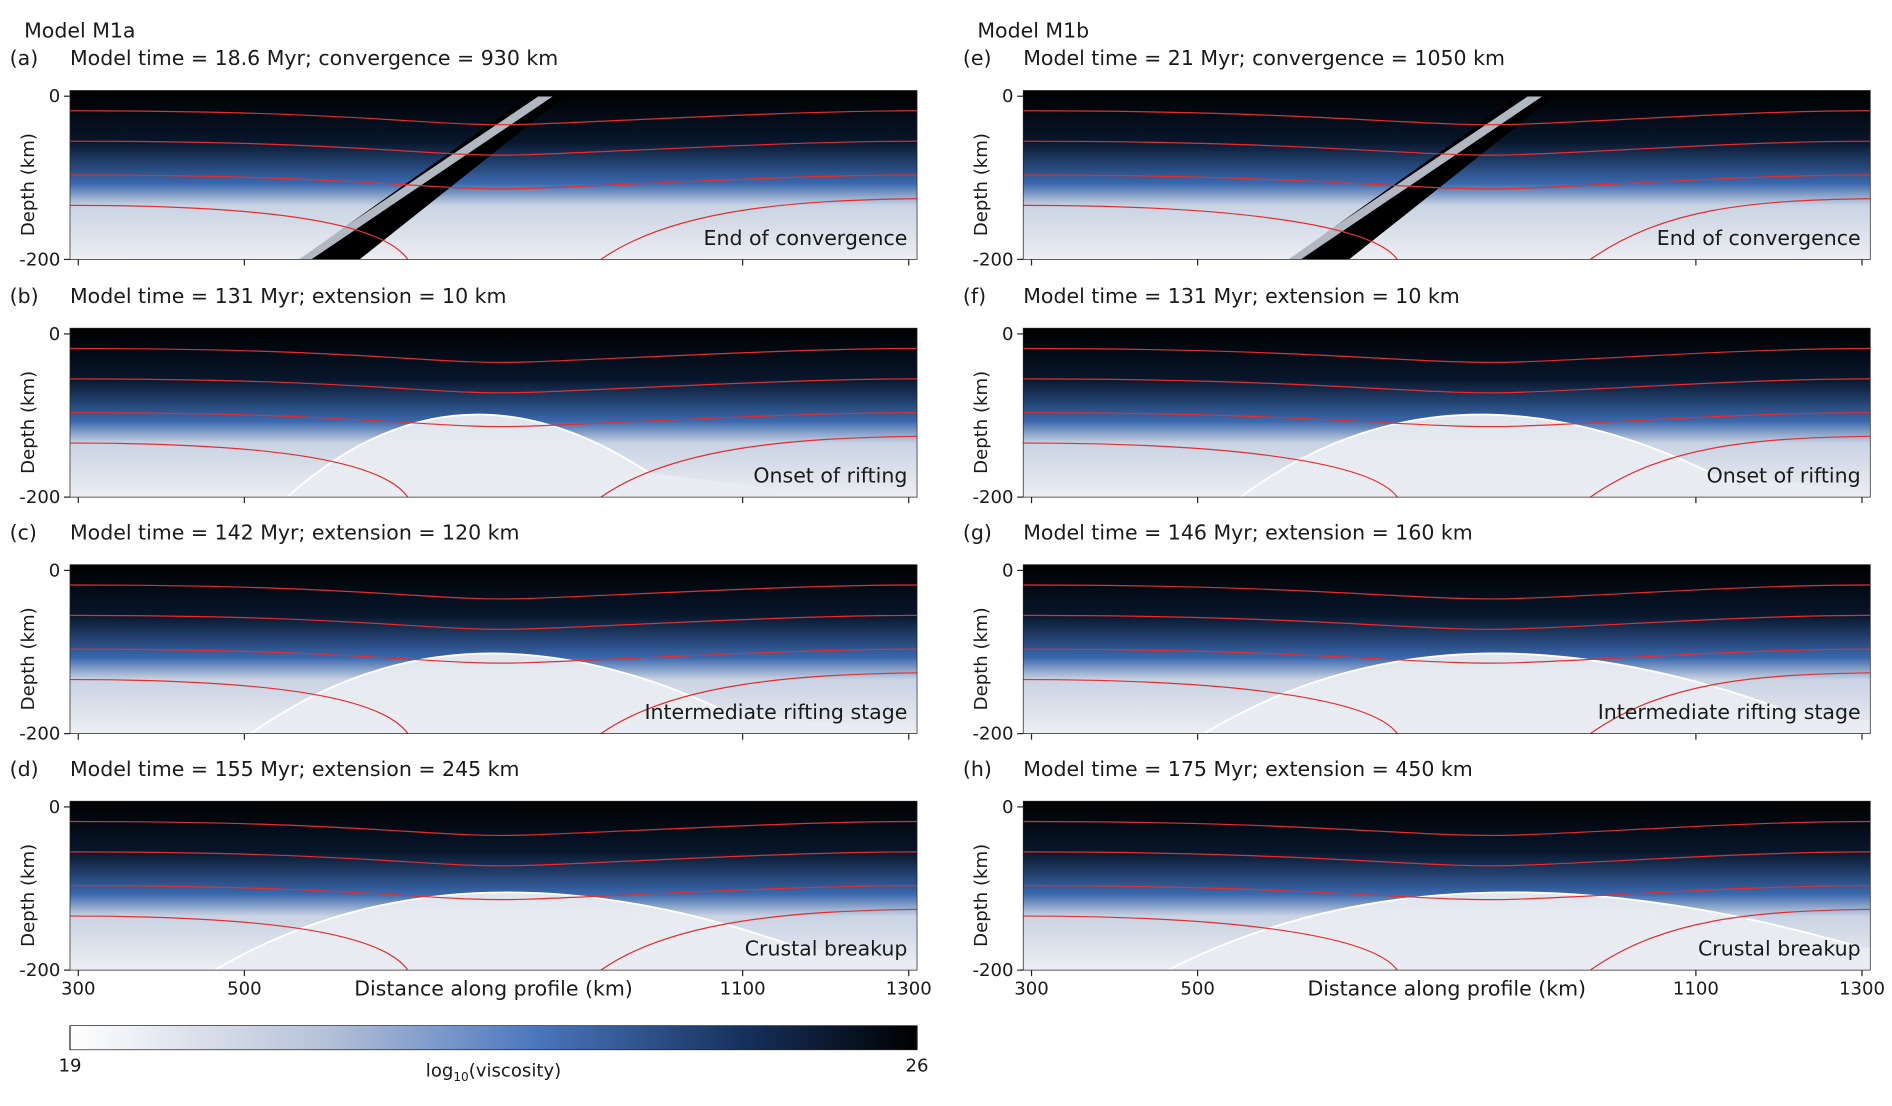 The image size is (1892, 1106). Describe the element at coordinates (515, 1070) in the screenshot. I see `label-part: (viscosity)` at that location.